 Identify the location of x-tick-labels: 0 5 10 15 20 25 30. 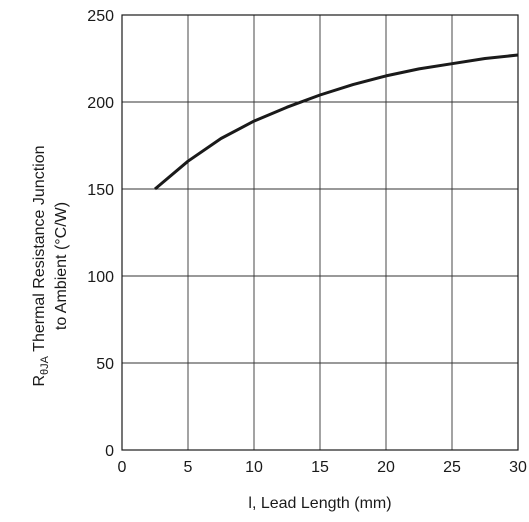
(322, 467).